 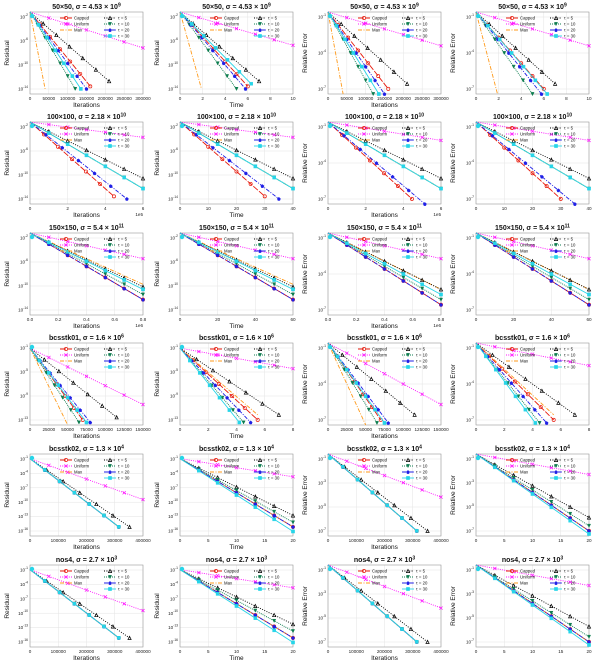 I want to click on legend-item-t5: τ = 5, so click(x=116, y=571).